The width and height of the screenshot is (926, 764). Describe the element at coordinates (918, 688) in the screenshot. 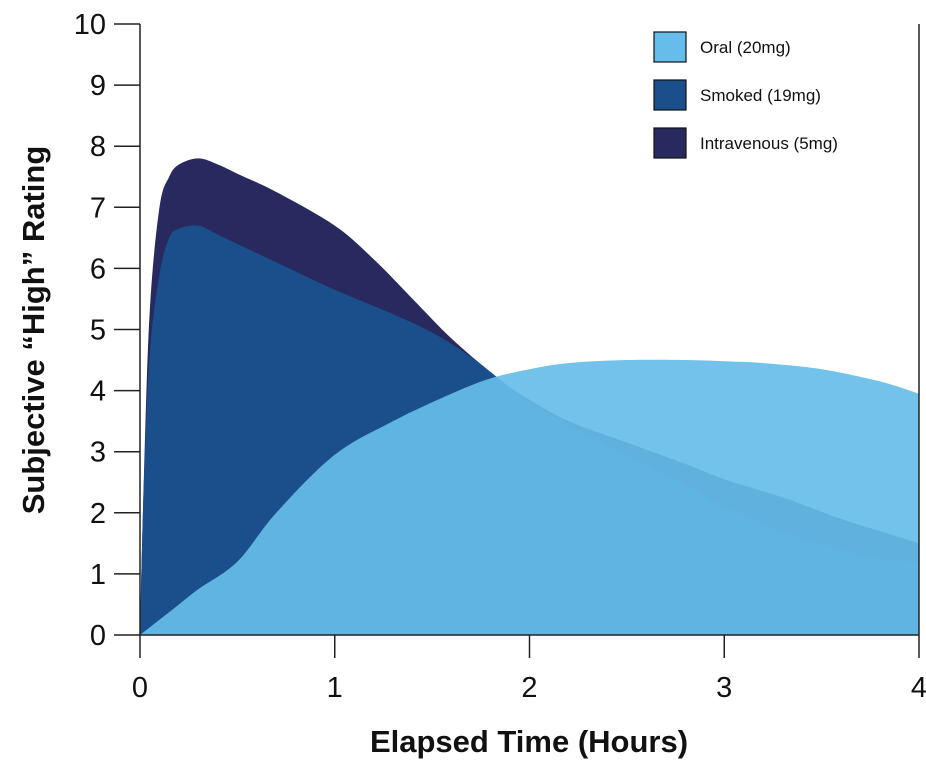

I see `x-tick-label: 4` at that location.